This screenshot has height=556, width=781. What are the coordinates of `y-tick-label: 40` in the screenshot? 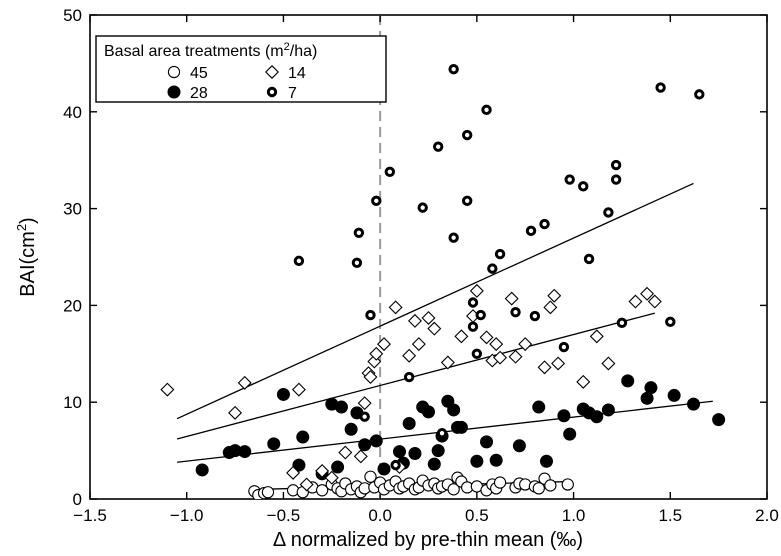 It's located at (72, 112).